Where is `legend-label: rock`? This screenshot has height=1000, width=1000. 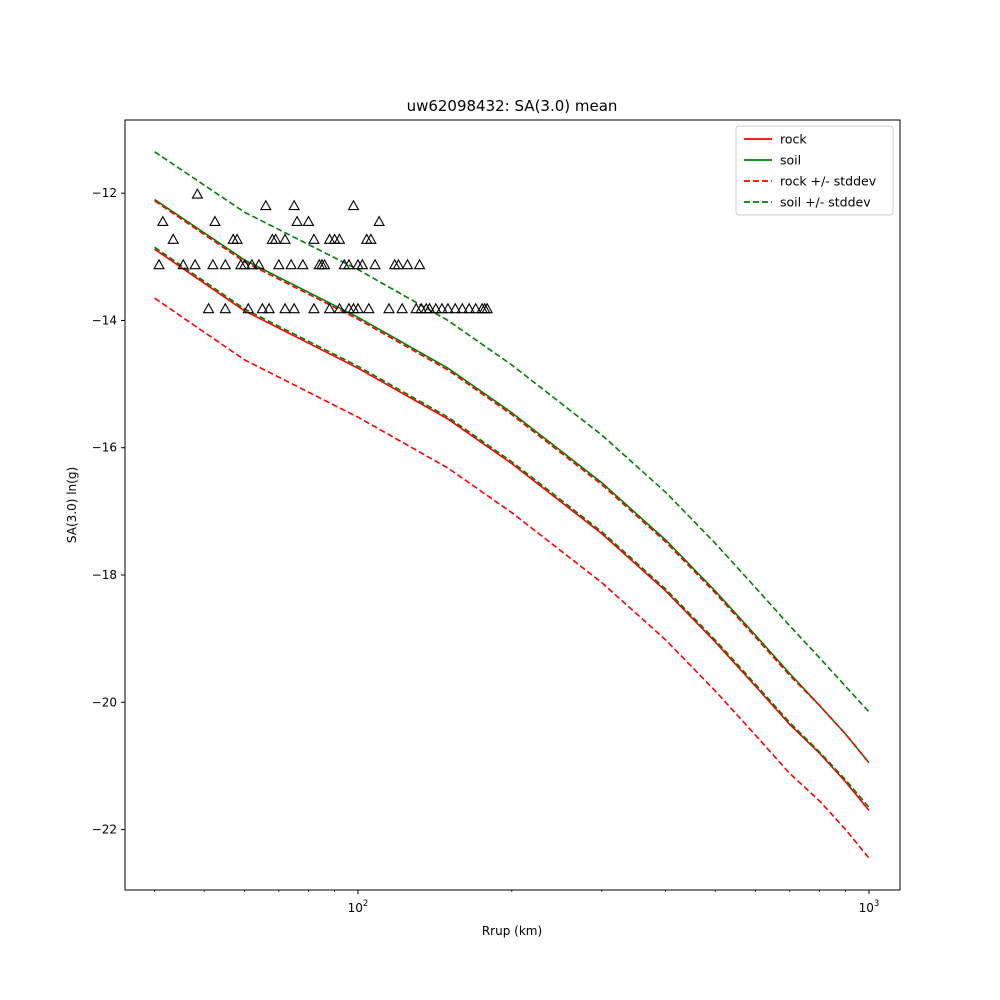
legend-label: rock is located at coordinates (793, 139).